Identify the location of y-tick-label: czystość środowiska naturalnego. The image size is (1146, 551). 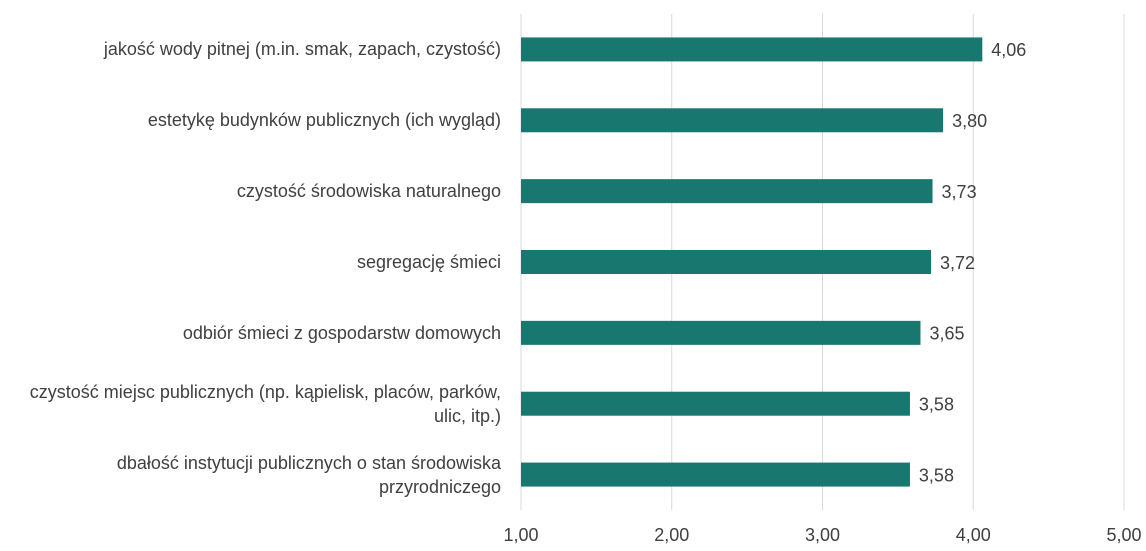
(368, 191).